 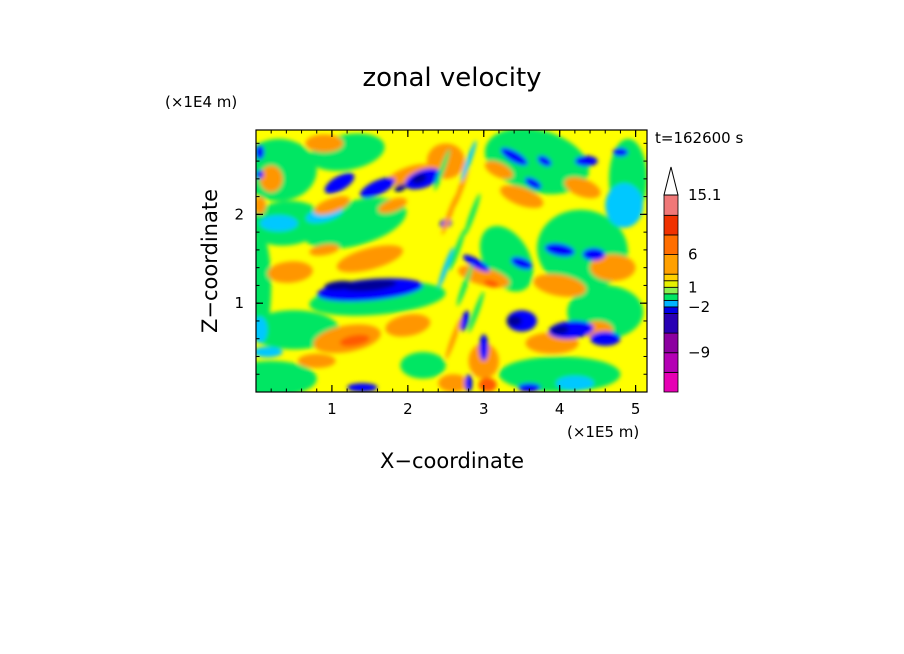 What do you see at coordinates (693, 287) in the screenshot?
I see `colorbar-label: 1` at bounding box center [693, 287].